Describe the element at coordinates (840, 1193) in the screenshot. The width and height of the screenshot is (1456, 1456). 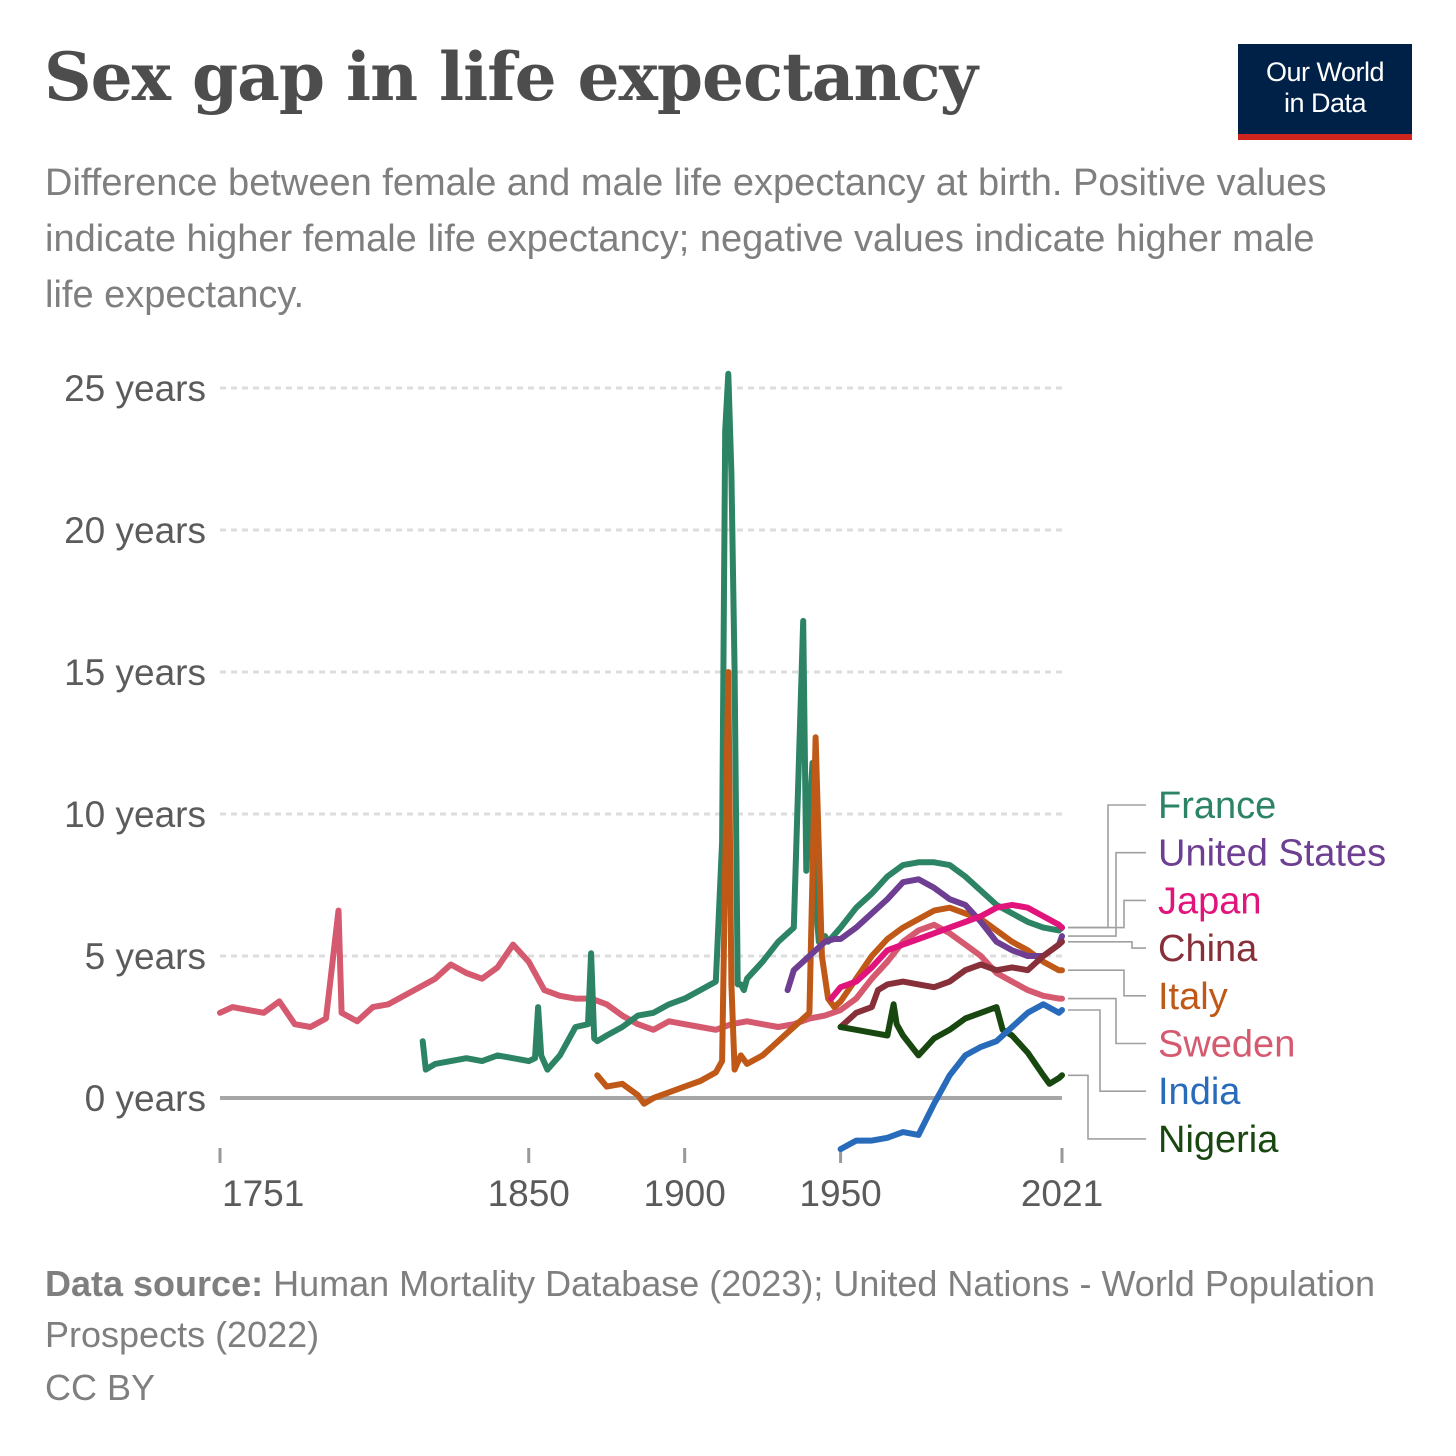
I see `x-tick-label: 1950` at that location.